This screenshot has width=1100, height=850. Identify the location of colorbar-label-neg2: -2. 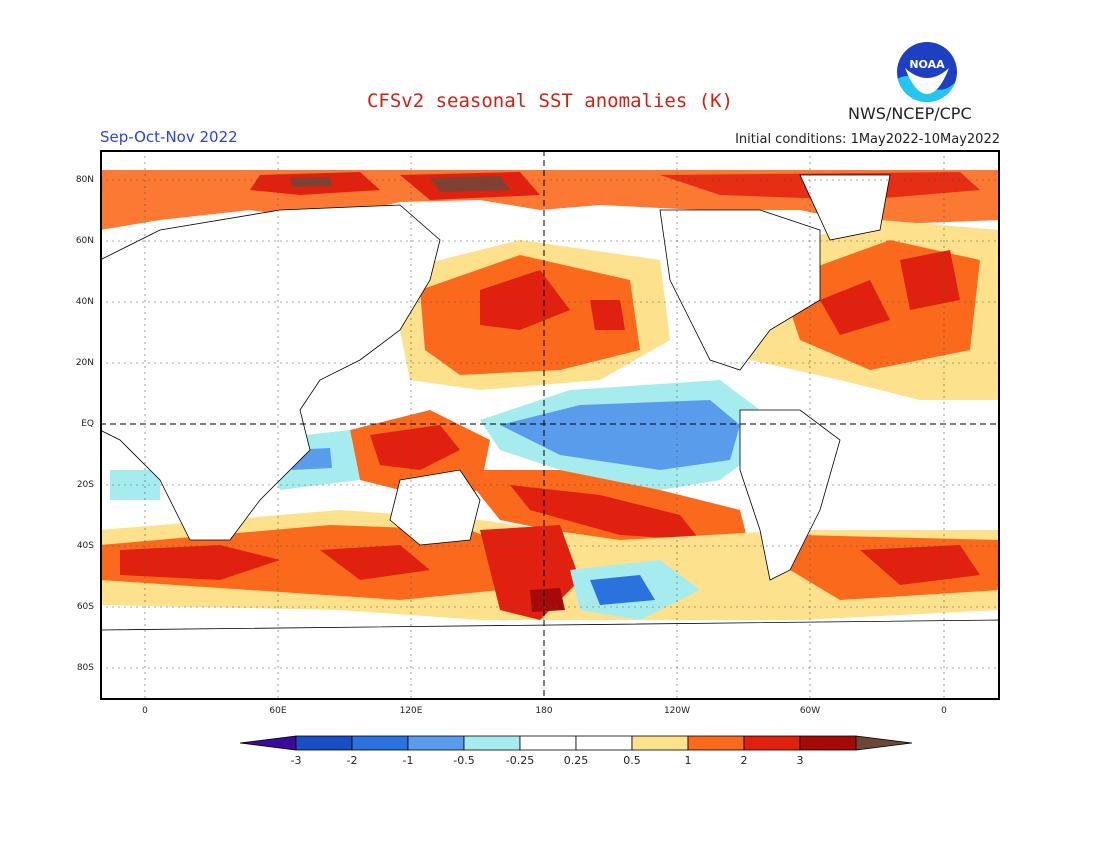
(352, 760).